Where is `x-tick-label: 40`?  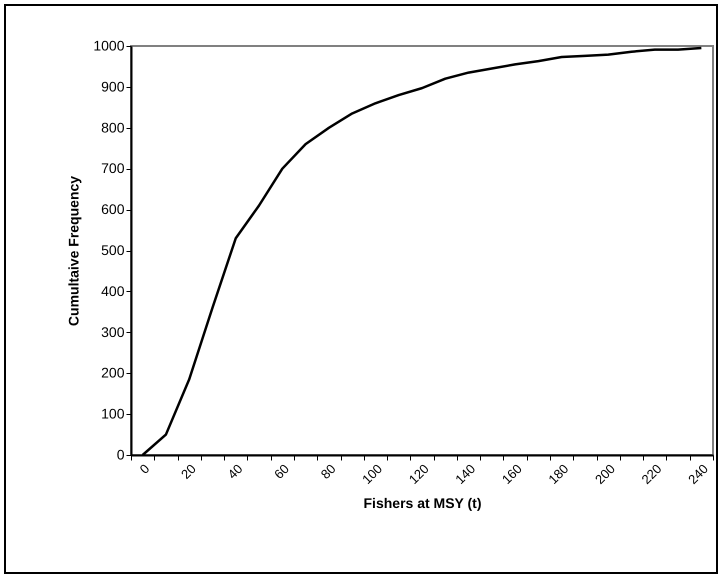
x-tick-label: 40 is located at coordinates (235, 471).